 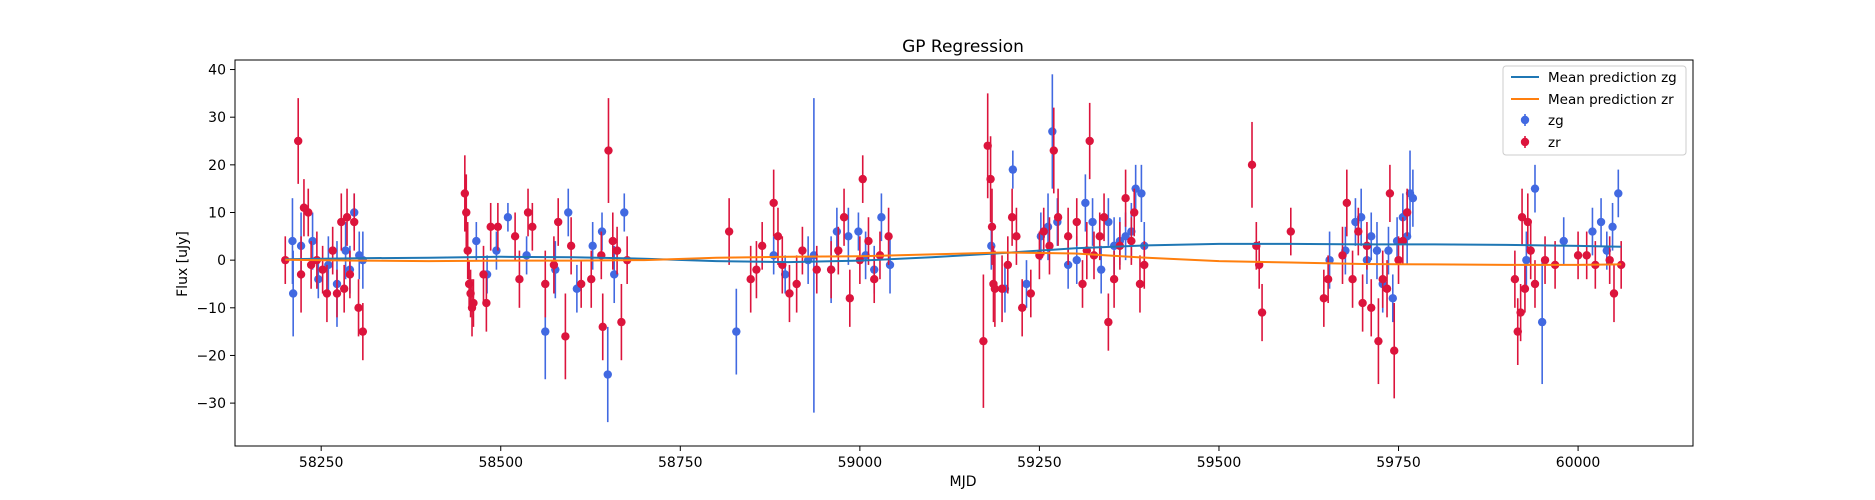 I want to click on legend-label-mean-zr: Mean prediction zr, so click(x=1611, y=100).